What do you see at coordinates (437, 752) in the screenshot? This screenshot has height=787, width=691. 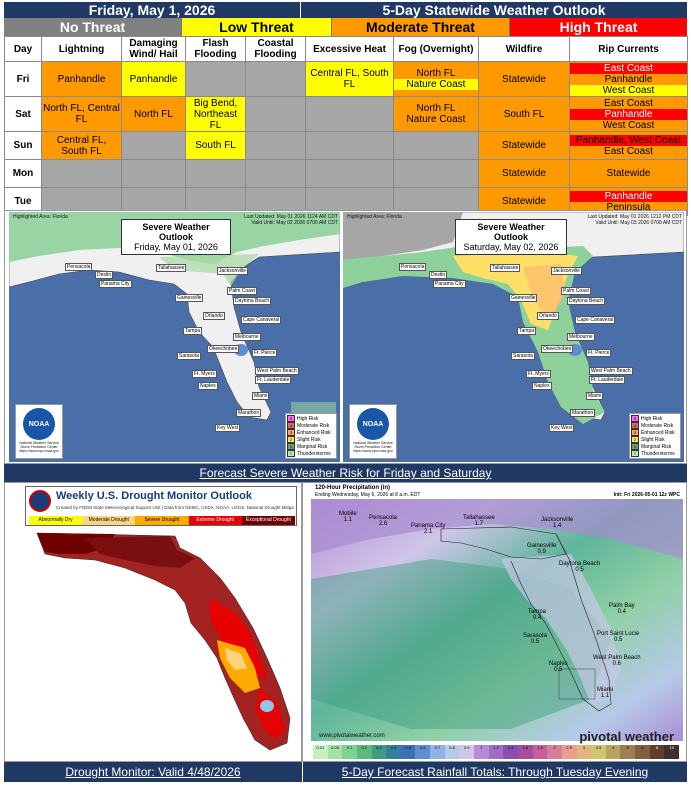 I see `scale-tick: 0.7` at bounding box center [437, 752].